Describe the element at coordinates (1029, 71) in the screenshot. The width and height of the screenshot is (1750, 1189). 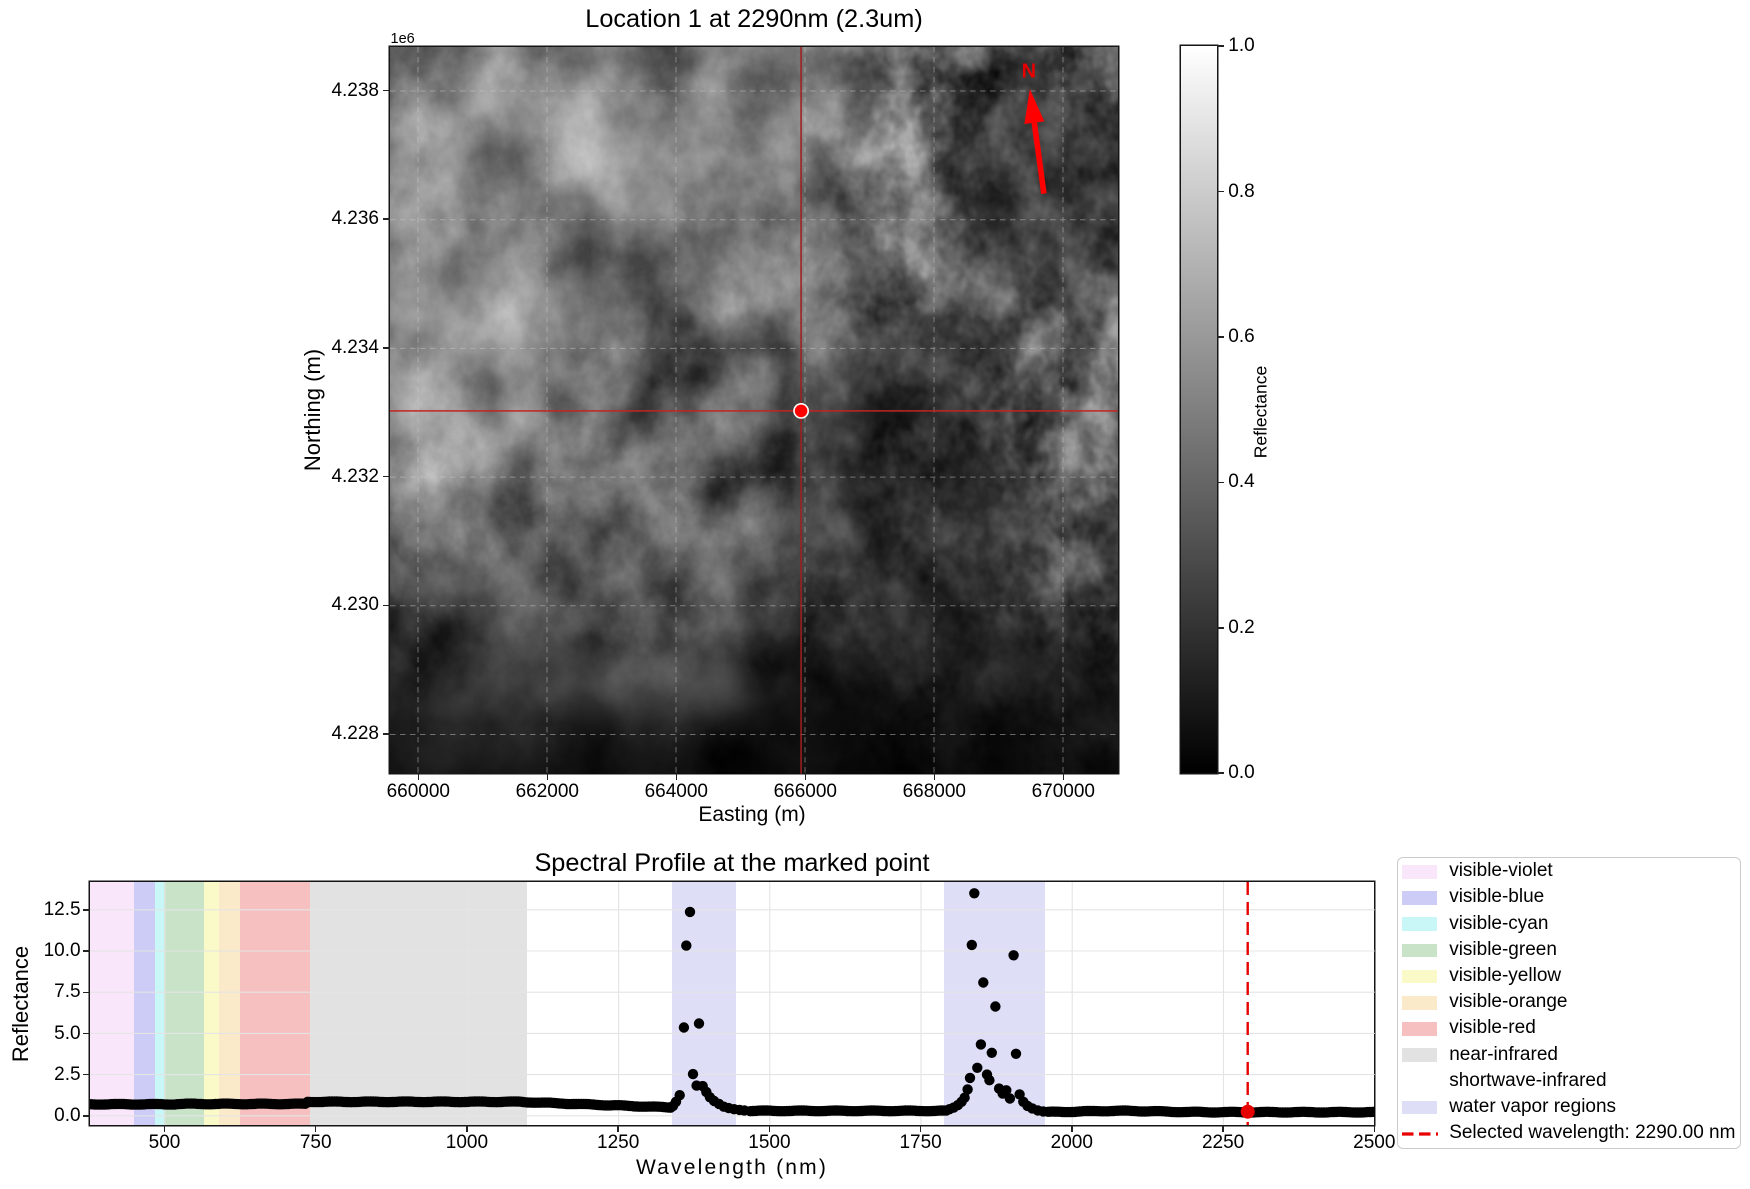
I see `svg-text: N` at that location.